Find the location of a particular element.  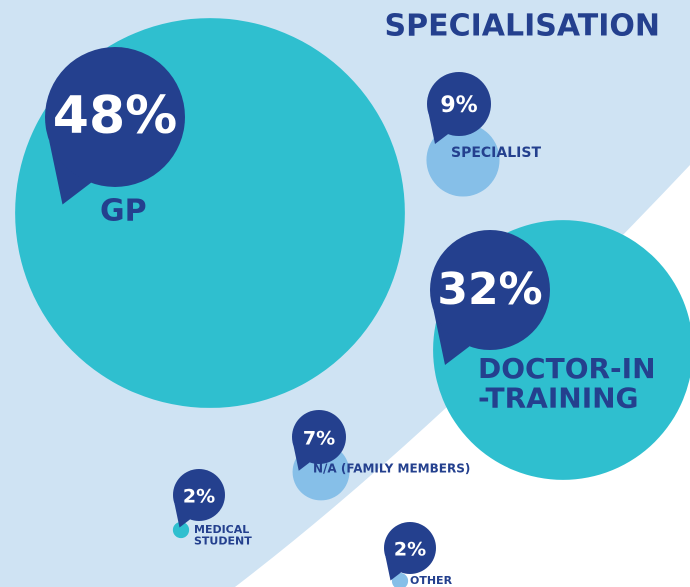

category-label: OTHER is located at coordinates (431, 580).